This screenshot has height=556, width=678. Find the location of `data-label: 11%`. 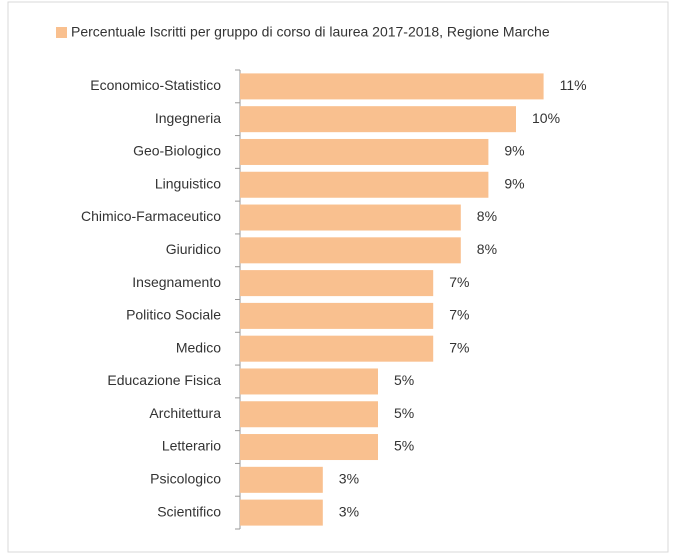

data-label: 11% is located at coordinates (573, 85).